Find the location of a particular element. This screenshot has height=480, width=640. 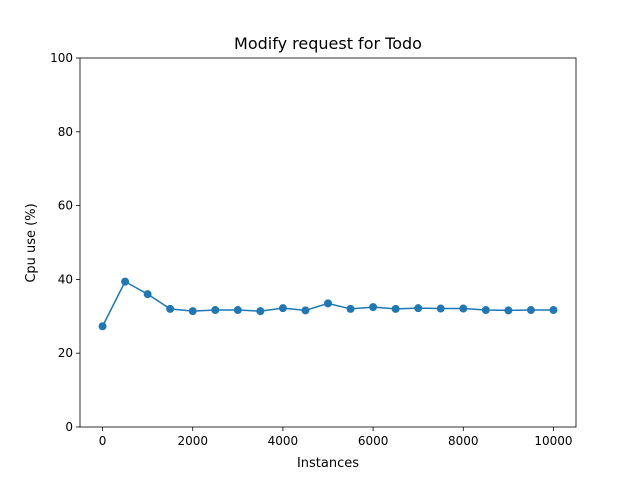

x-tick-label: 8000 is located at coordinates (463, 441).